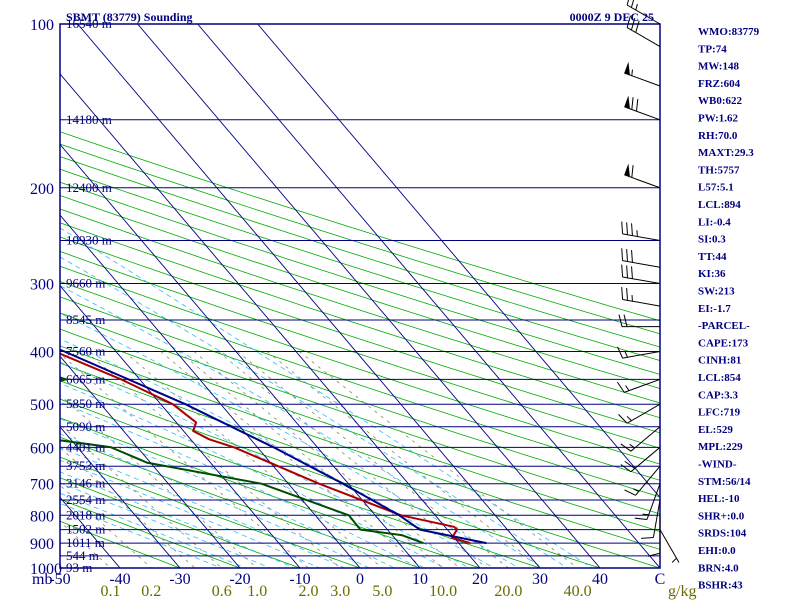 The image size is (800, 600). What do you see at coordinates (42, 405) in the screenshot?
I see `pressure-tick-label: 500` at bounding box center [42, 405].